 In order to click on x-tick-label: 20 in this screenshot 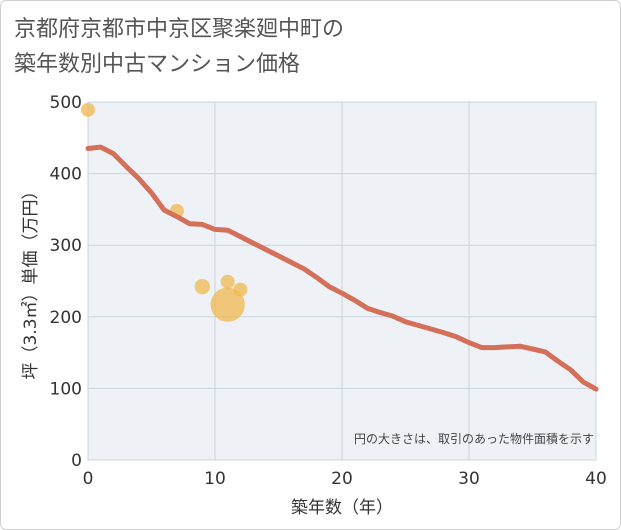, I will do `click(342, 479)`.